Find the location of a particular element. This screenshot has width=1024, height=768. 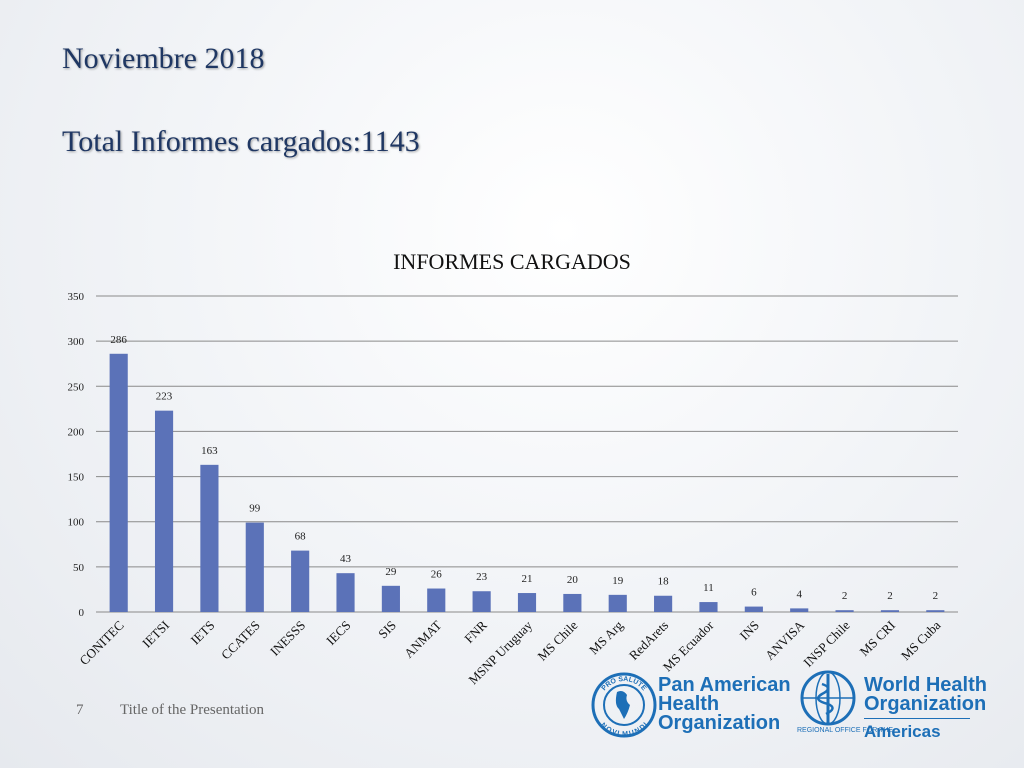

data-label: 163 is located at coordinates (209, 451).